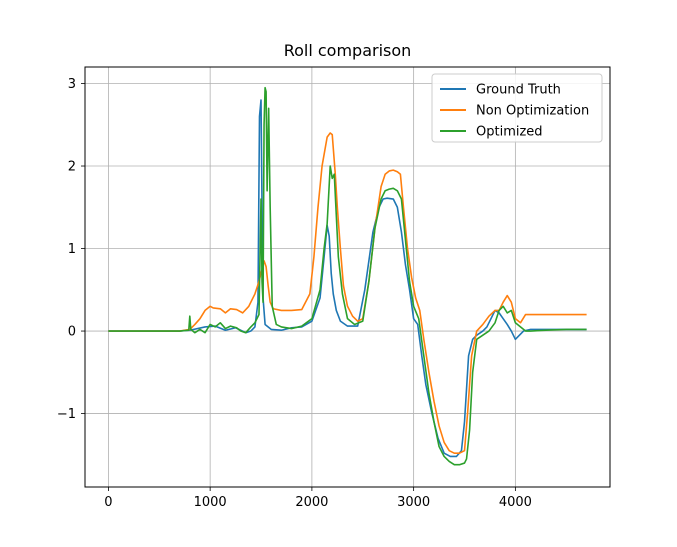 The image size is (677, 547). What do you see at coordinates (72, 167) in the screenshot?
I see `y-tick-label: 2` at bounding box center [72, 167].